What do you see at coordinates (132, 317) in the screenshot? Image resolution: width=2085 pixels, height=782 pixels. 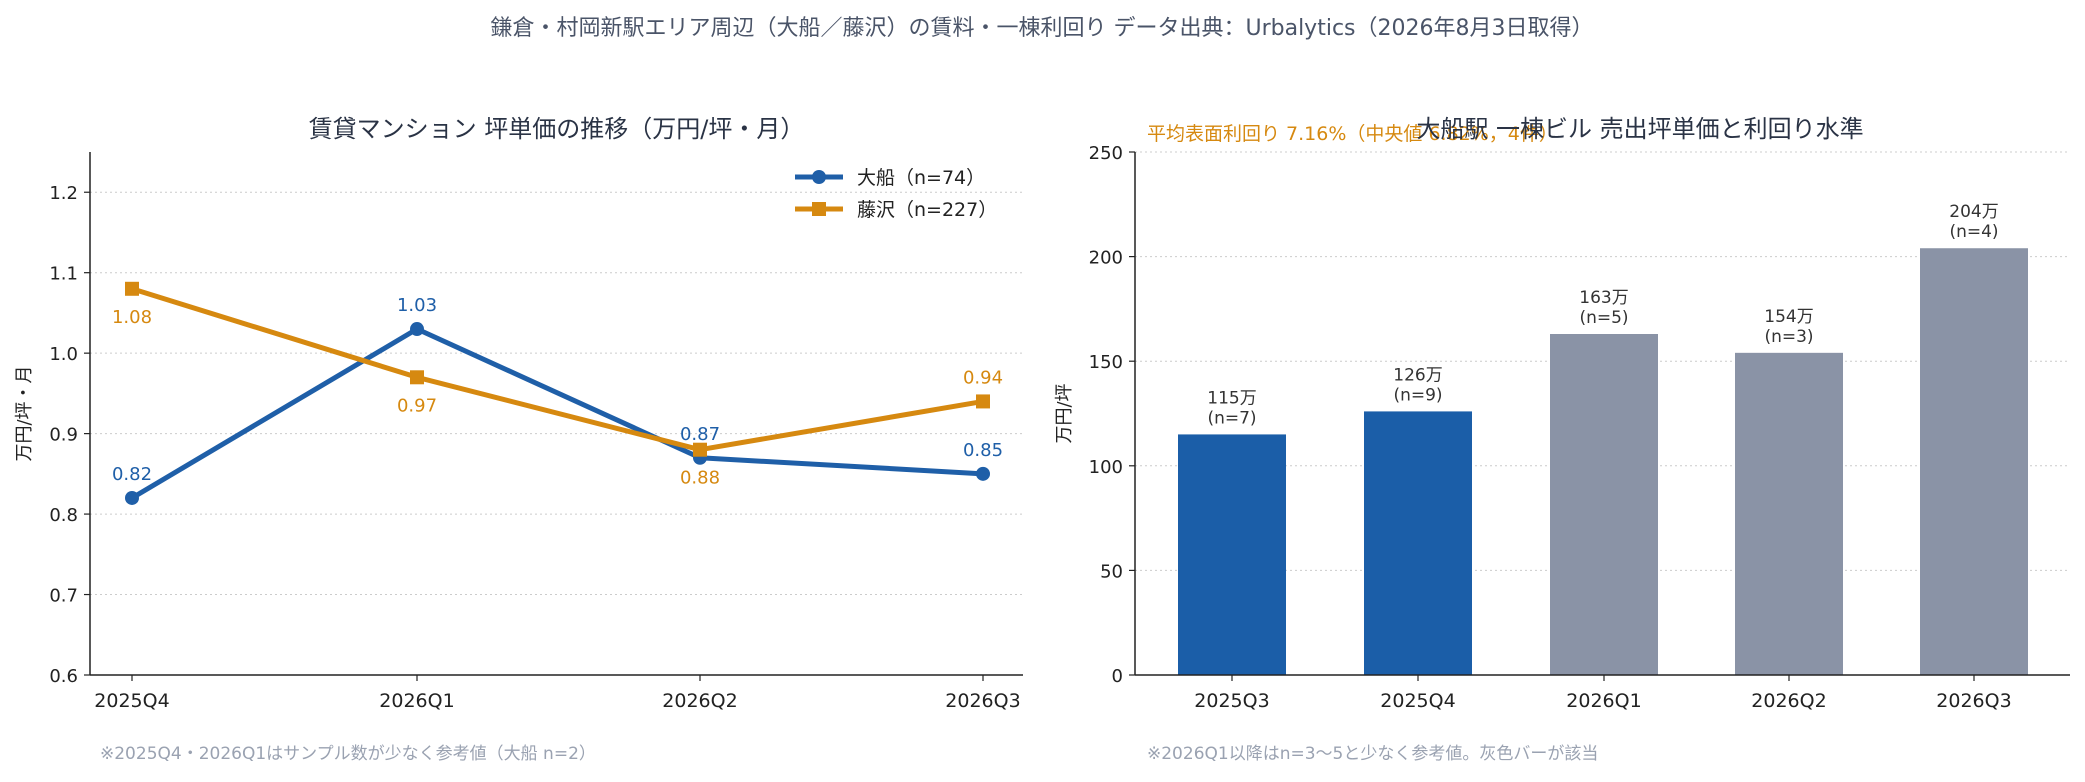 I see `data-label: 1.08` at bounding box center [132, 317].